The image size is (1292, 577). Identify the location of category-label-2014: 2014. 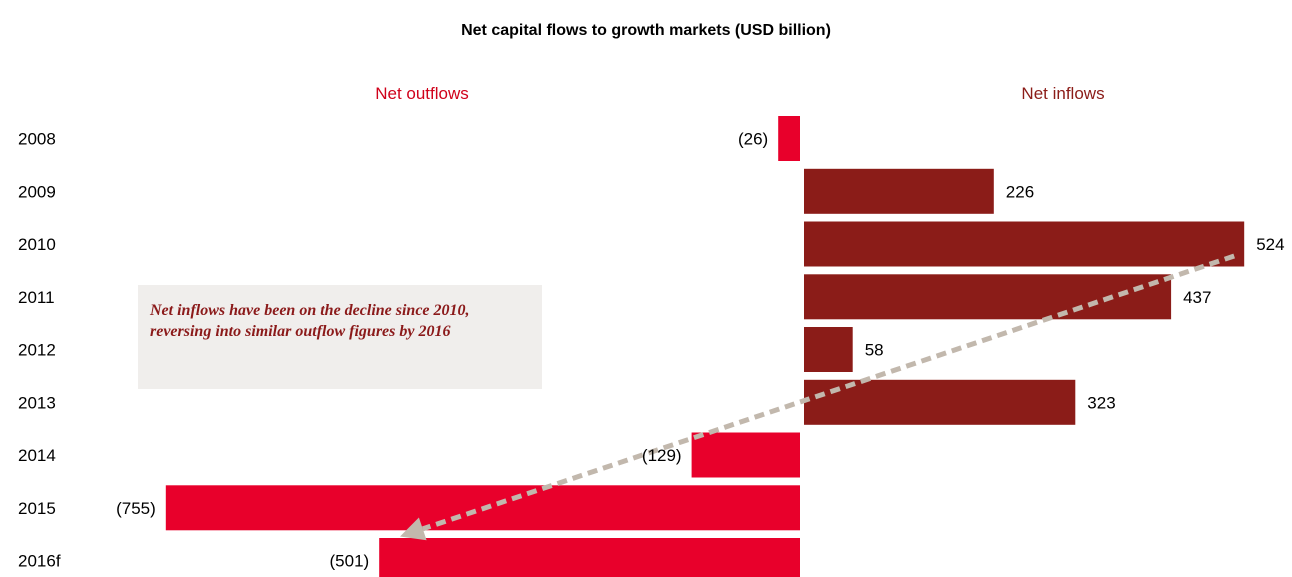
(37, 455).